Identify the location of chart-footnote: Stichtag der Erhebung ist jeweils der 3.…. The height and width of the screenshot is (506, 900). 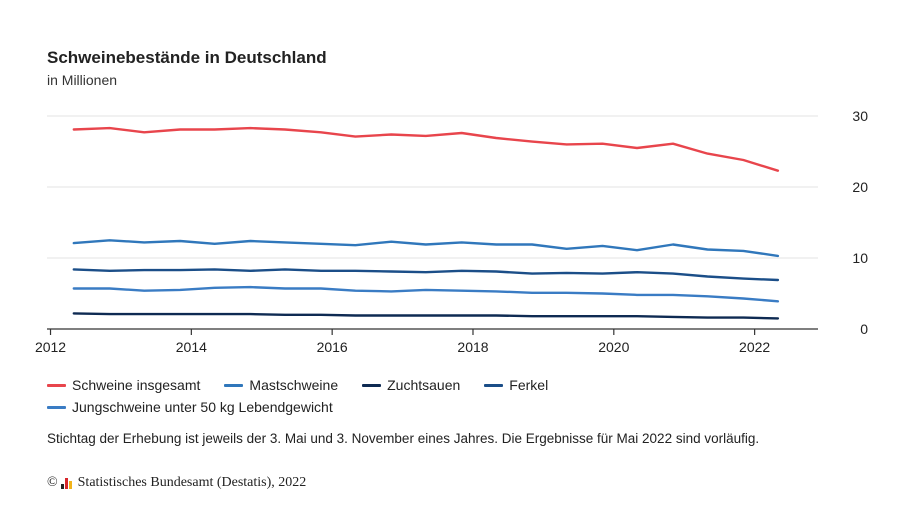
(403, 438).